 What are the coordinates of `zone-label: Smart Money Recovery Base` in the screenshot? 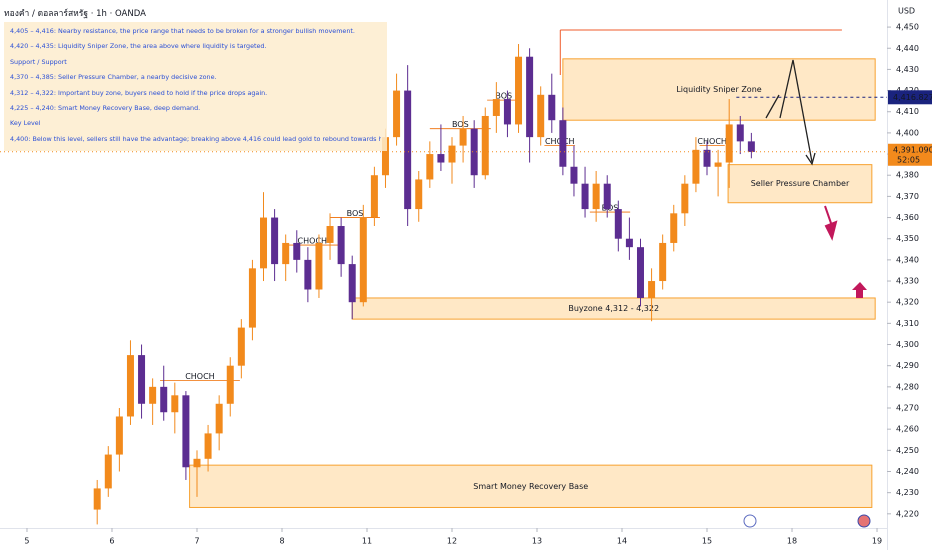 It's located at (530, 486).